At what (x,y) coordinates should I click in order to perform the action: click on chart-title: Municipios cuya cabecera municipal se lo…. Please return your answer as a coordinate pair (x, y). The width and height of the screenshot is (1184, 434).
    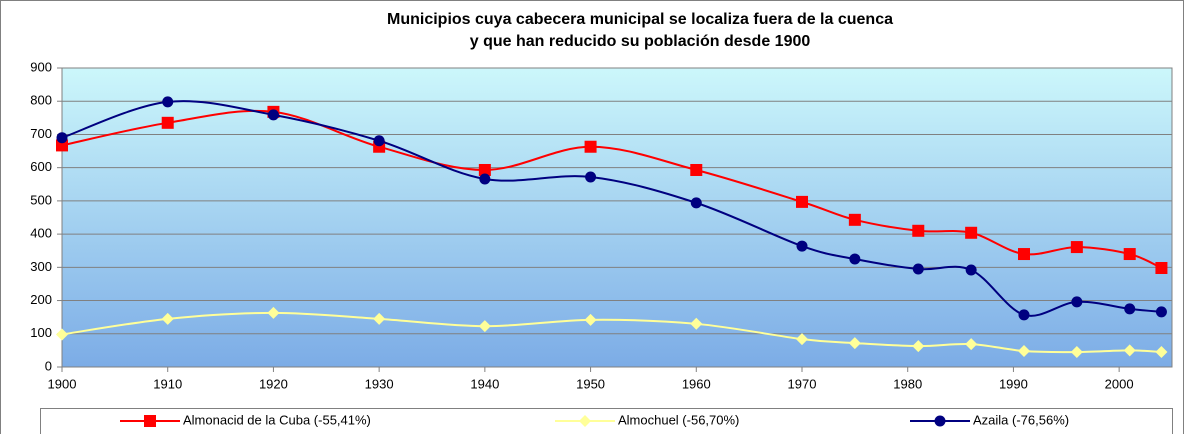
    Looking at the image, I should click on (640, 19).